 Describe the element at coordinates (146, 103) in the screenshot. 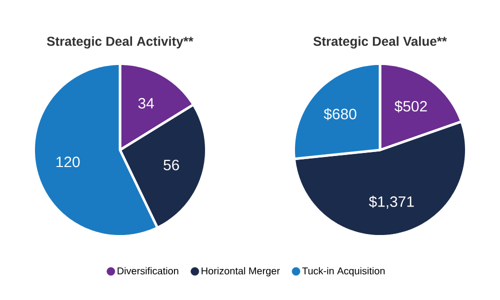

I see `data-label: 34` at that location.